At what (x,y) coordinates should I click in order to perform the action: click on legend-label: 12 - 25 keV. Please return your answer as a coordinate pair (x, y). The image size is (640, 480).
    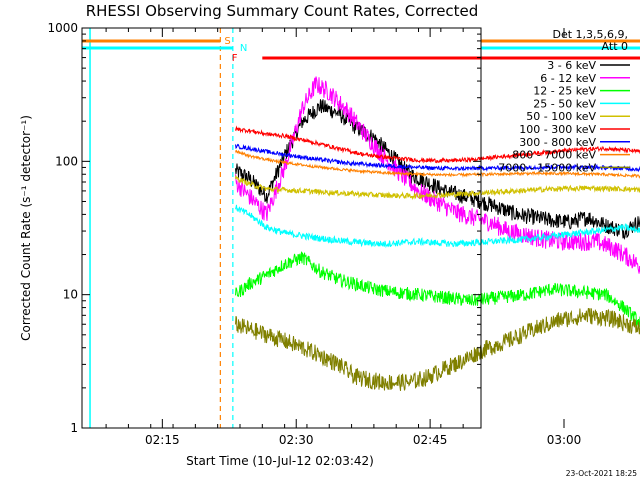
    Looking at the image, I should click on (564, 91).